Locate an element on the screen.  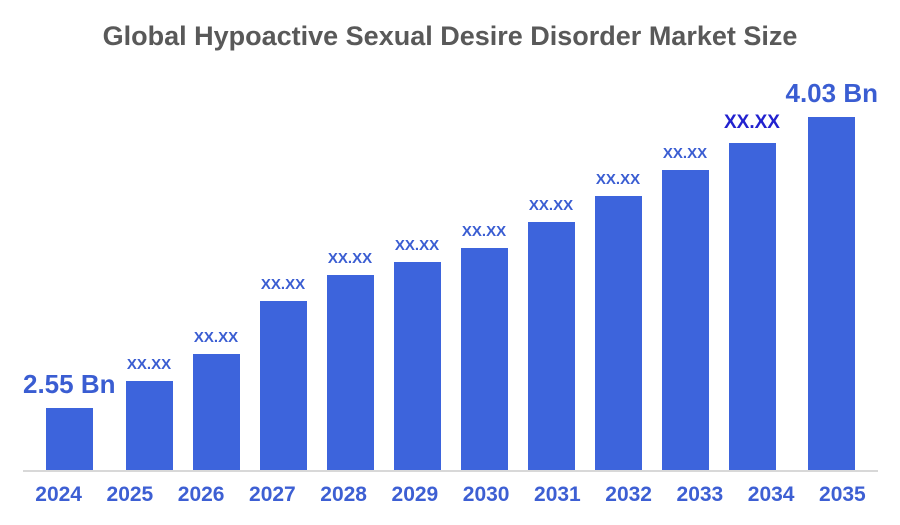
bar-column-2028: XX.XX is located at coordinates (350, 235).